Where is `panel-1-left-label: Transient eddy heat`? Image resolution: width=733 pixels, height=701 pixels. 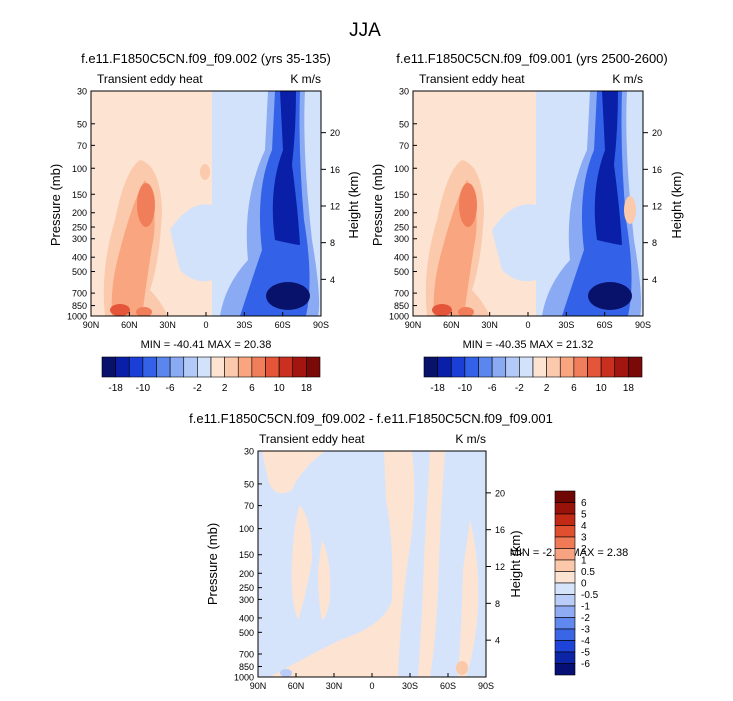 panel-1-left-label: Transient eddy heat is located at coordinates (150, 79).